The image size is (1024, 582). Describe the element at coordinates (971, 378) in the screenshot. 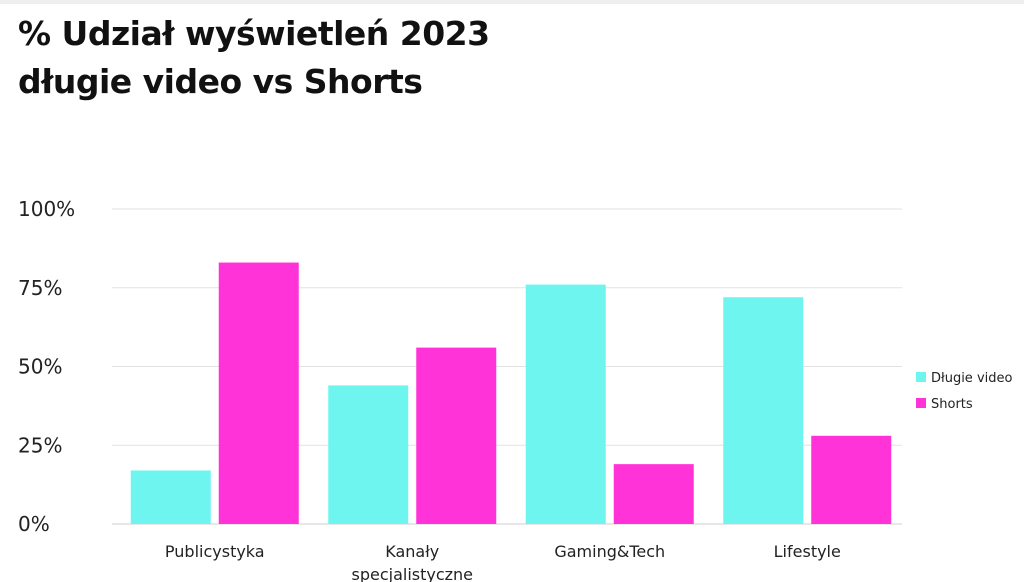

I see `legend-label: Długie video` at that location.